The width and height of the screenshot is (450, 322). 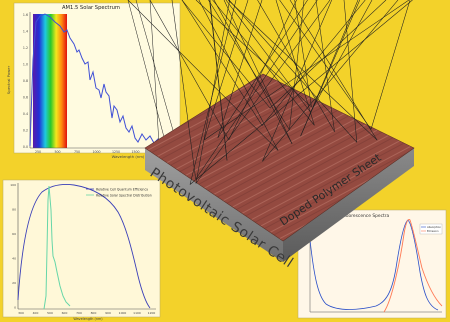 What do you see at coordinates (14, 210) in the screenshot?
I see `efficiency-y-tick: 80` at bounding box center [14, 210].